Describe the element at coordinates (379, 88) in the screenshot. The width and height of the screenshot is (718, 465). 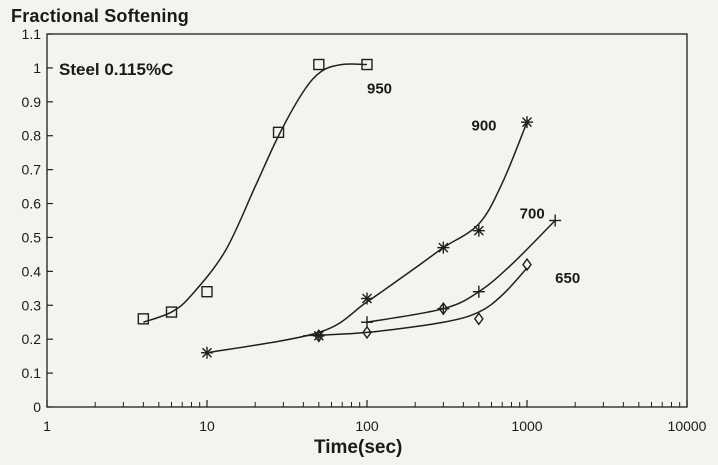
I see `series-label-950: 950` at that location.